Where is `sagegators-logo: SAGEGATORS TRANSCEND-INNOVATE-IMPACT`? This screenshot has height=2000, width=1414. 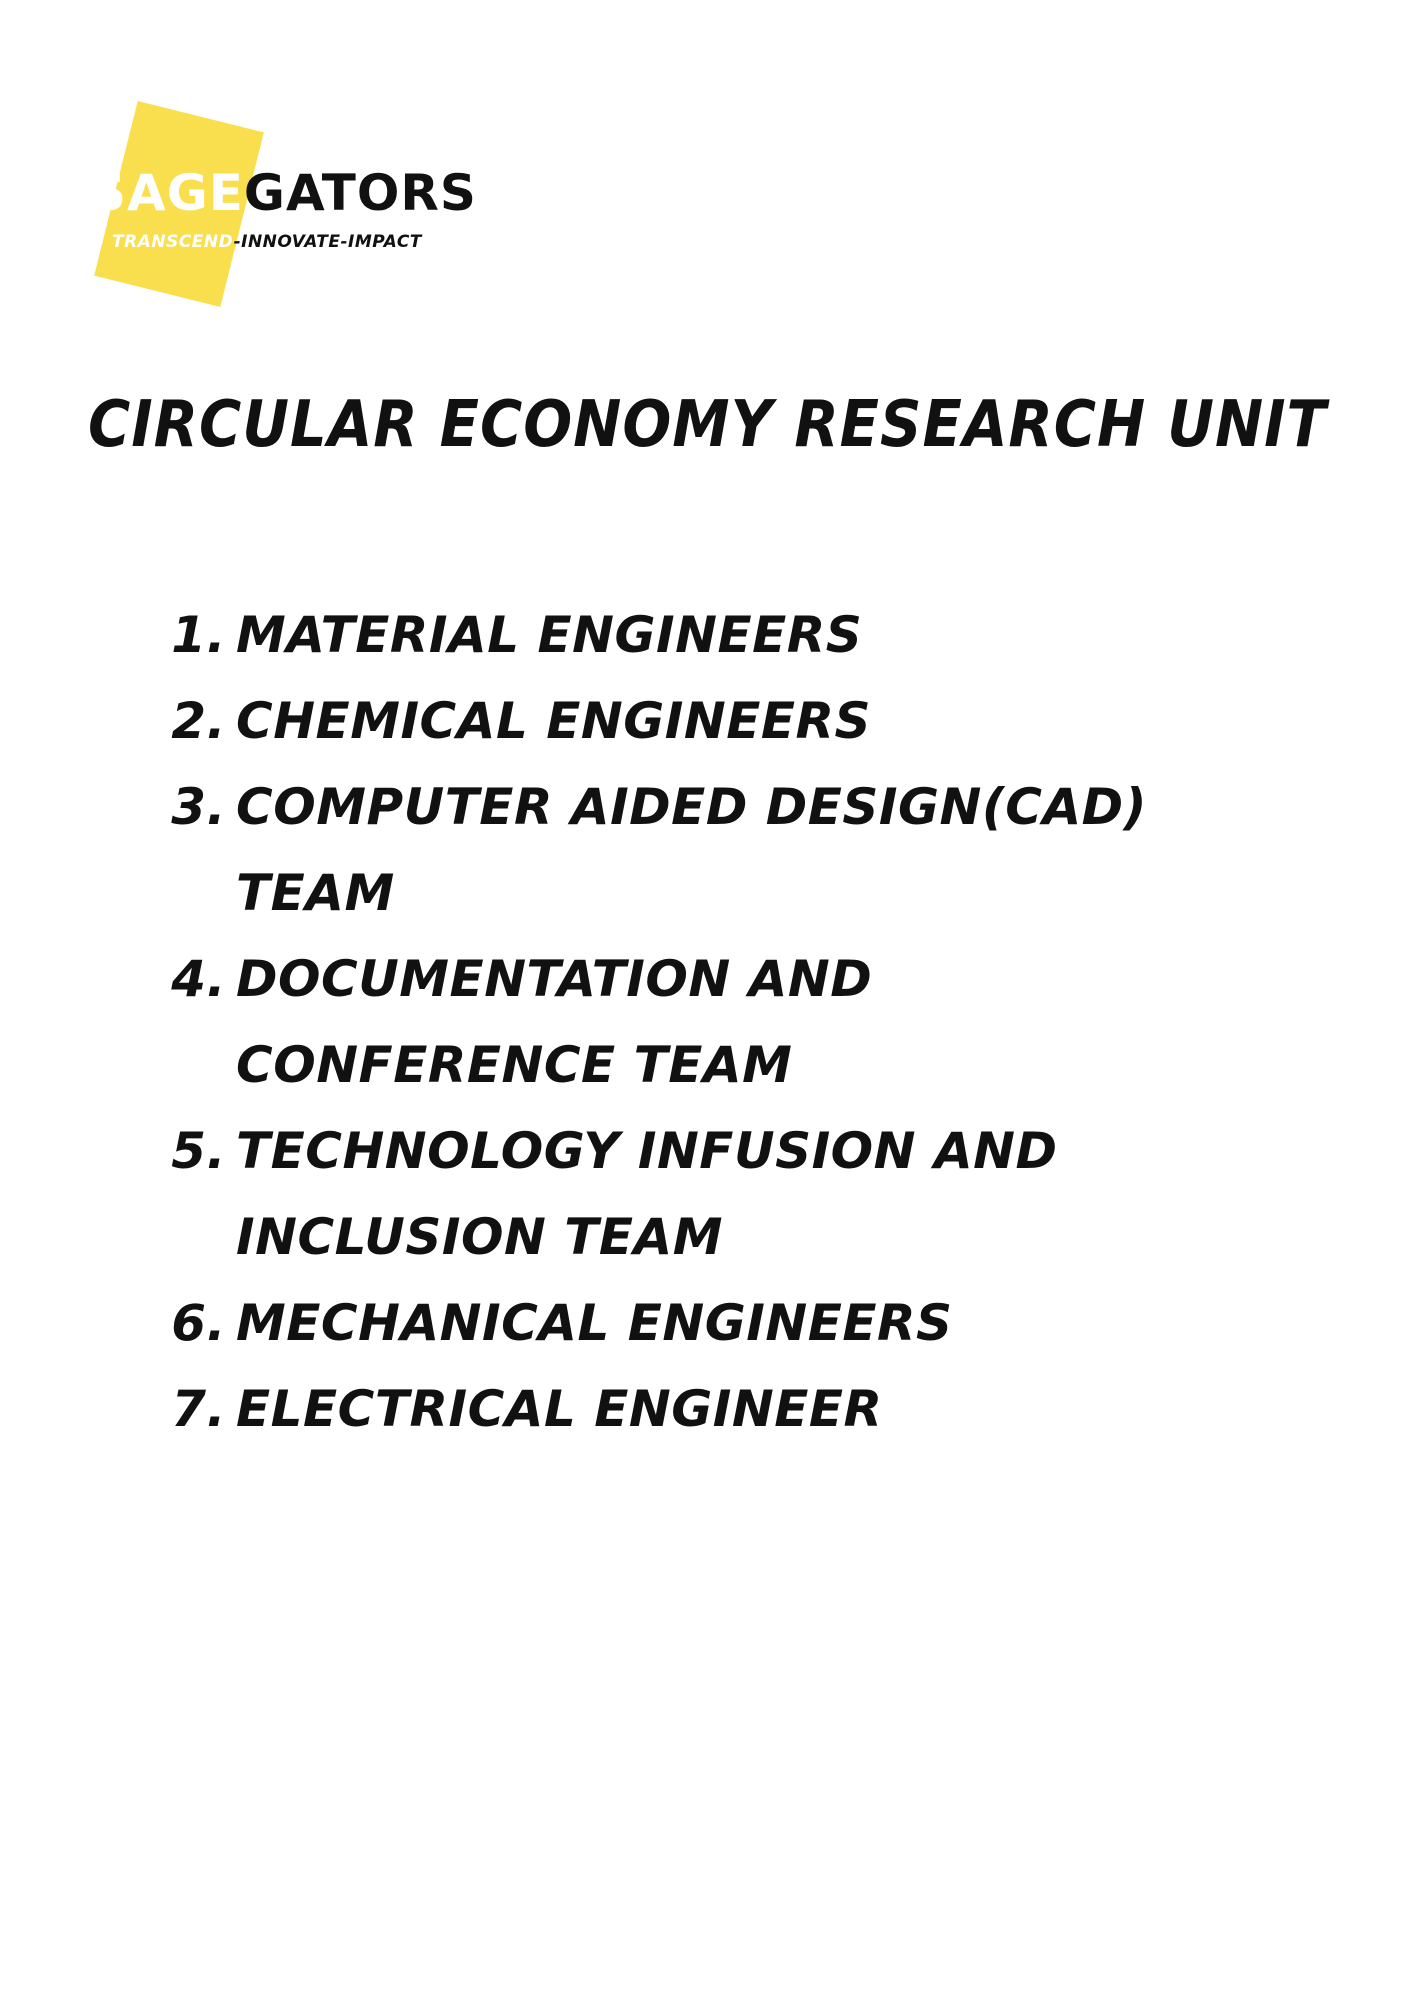 sagegators-logo: SAGEGATORS TRANSCEND-INNOVATE-IMPACT is located at coordinates (280, 204).